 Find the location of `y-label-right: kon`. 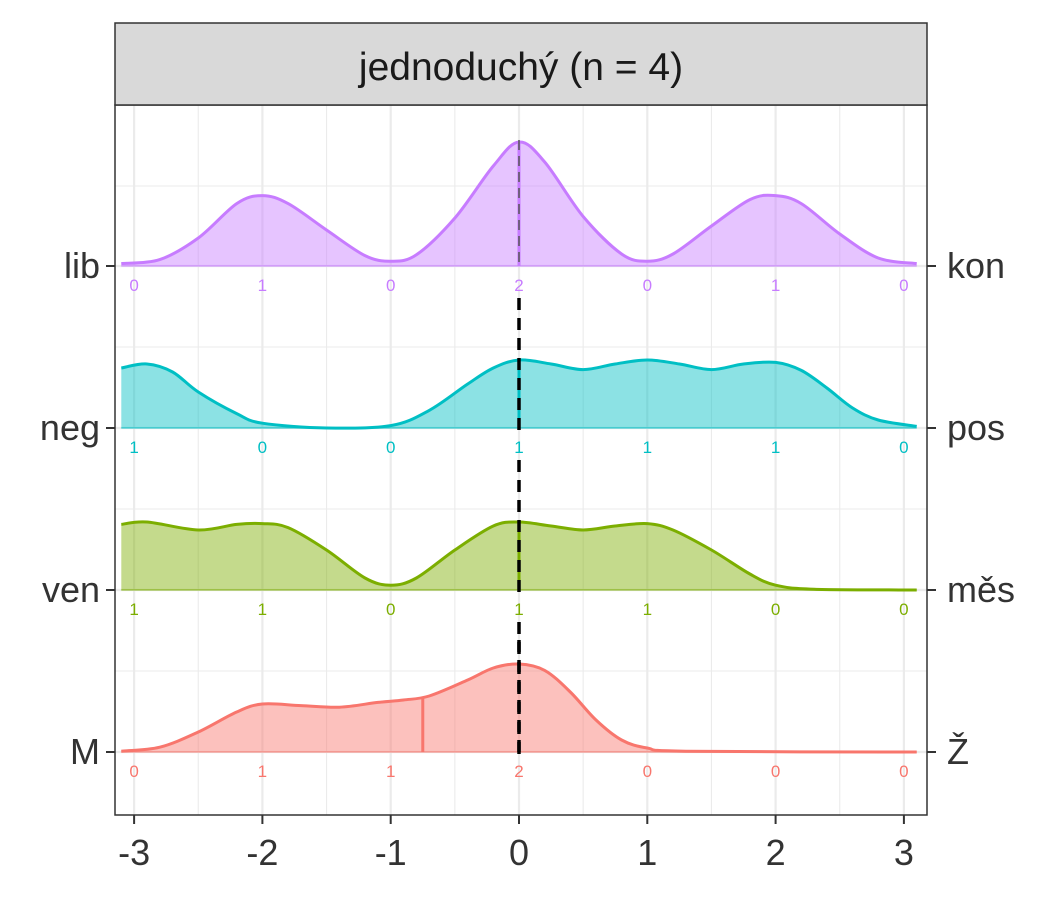

y-label-right: kon is located at coordinates (976, 265).